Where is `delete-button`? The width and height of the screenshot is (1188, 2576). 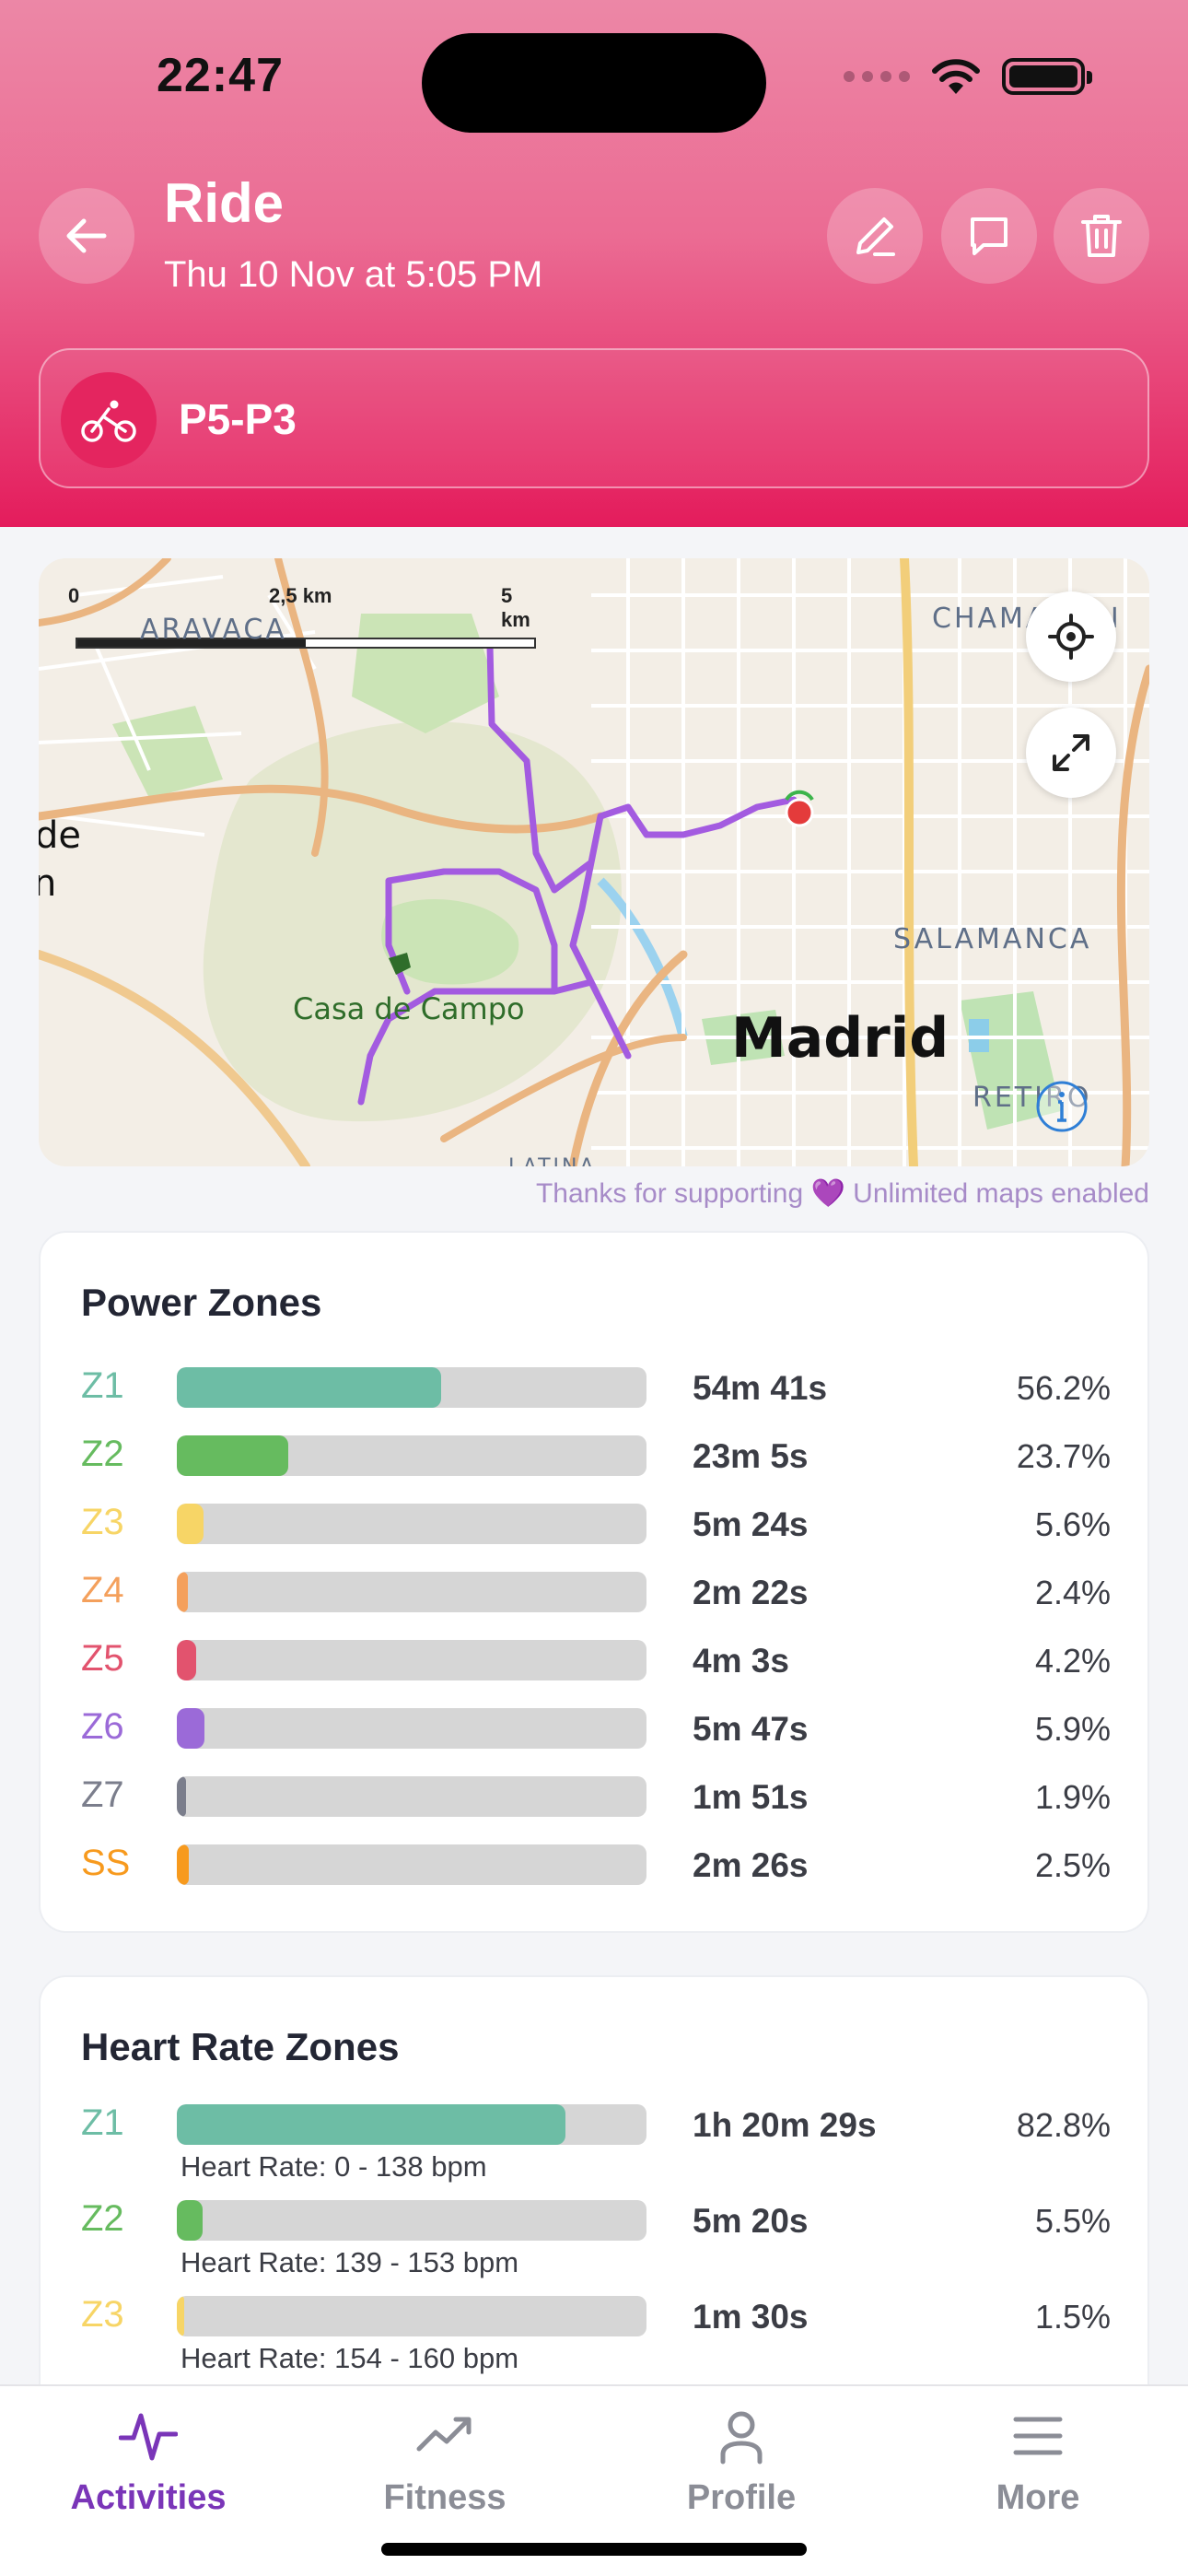 delete-button is located at coordinates (1101, 236).